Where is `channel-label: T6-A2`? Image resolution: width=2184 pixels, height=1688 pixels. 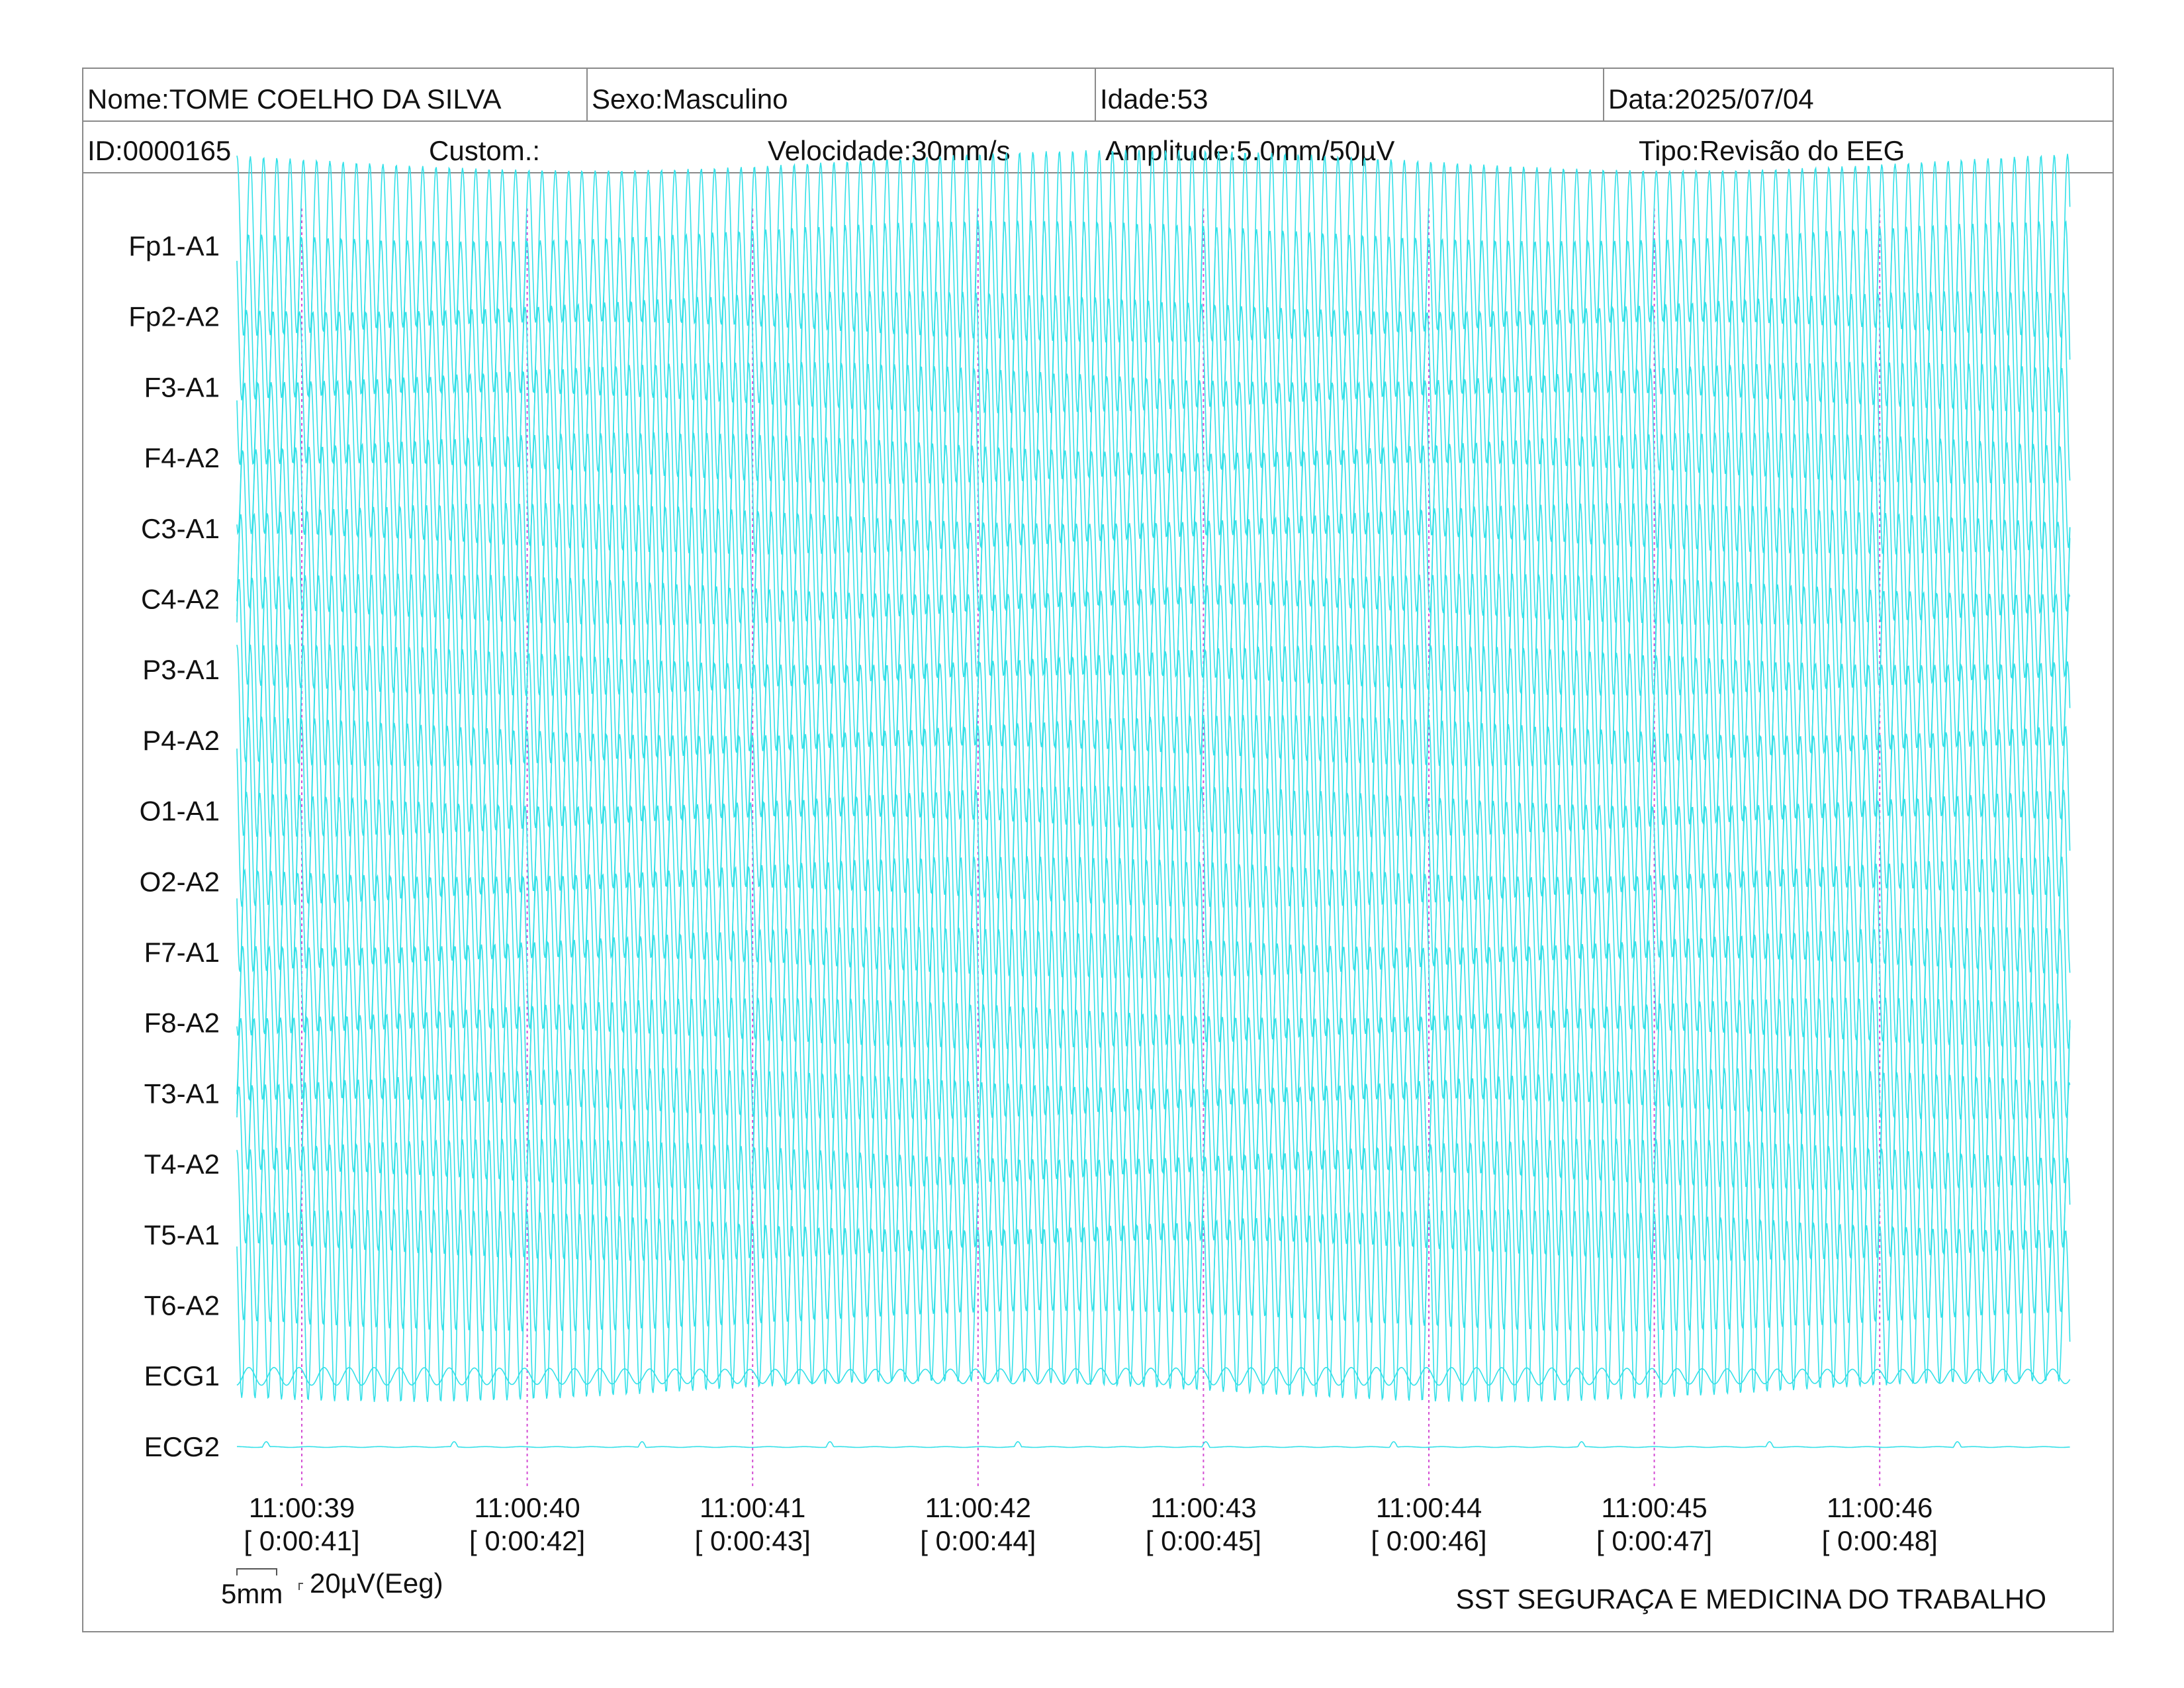
channel-label: T6-A2 is located at coordinates (182, 1305).